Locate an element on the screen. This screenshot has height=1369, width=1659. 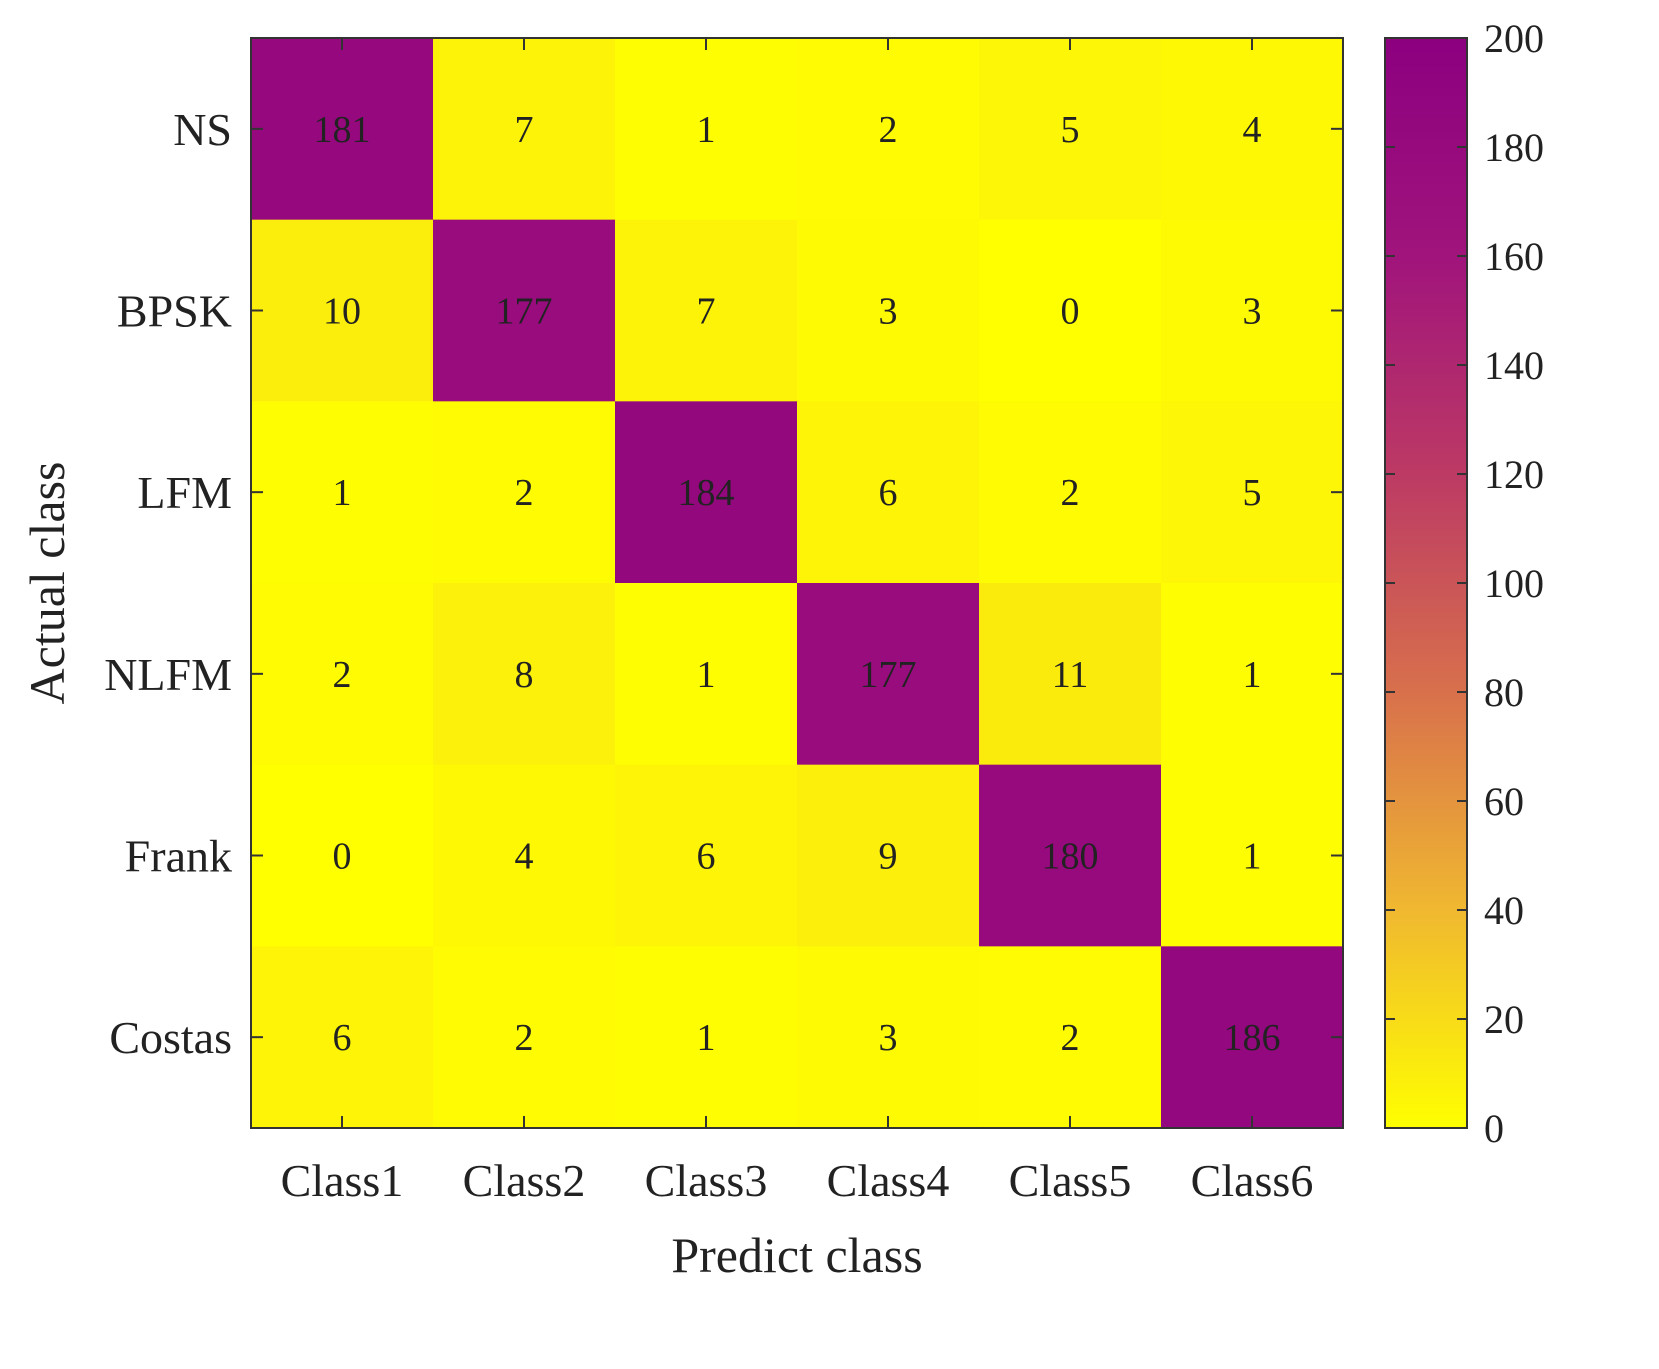
y-tick-labels: NS BPSK LFM NLFM Frank Costas is located at coordinates (168, 583).